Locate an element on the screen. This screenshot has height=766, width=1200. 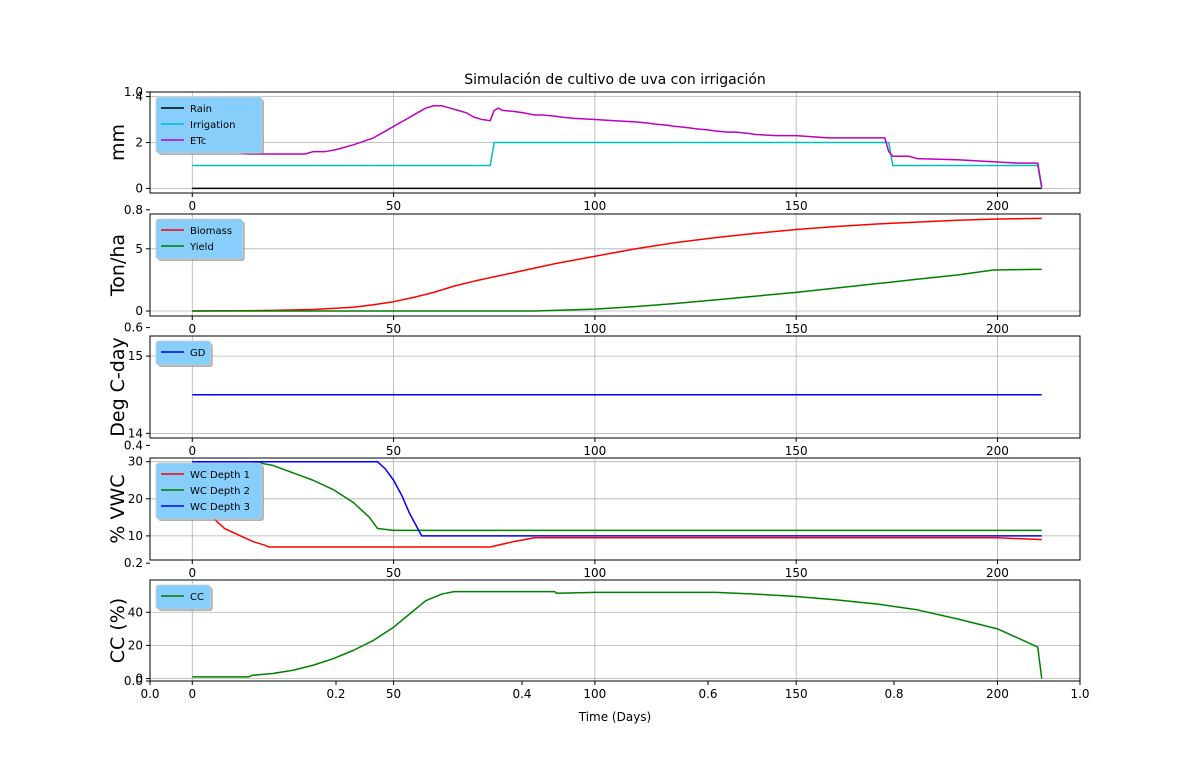
legend-label: Rain is located at coordinates (201, 109).